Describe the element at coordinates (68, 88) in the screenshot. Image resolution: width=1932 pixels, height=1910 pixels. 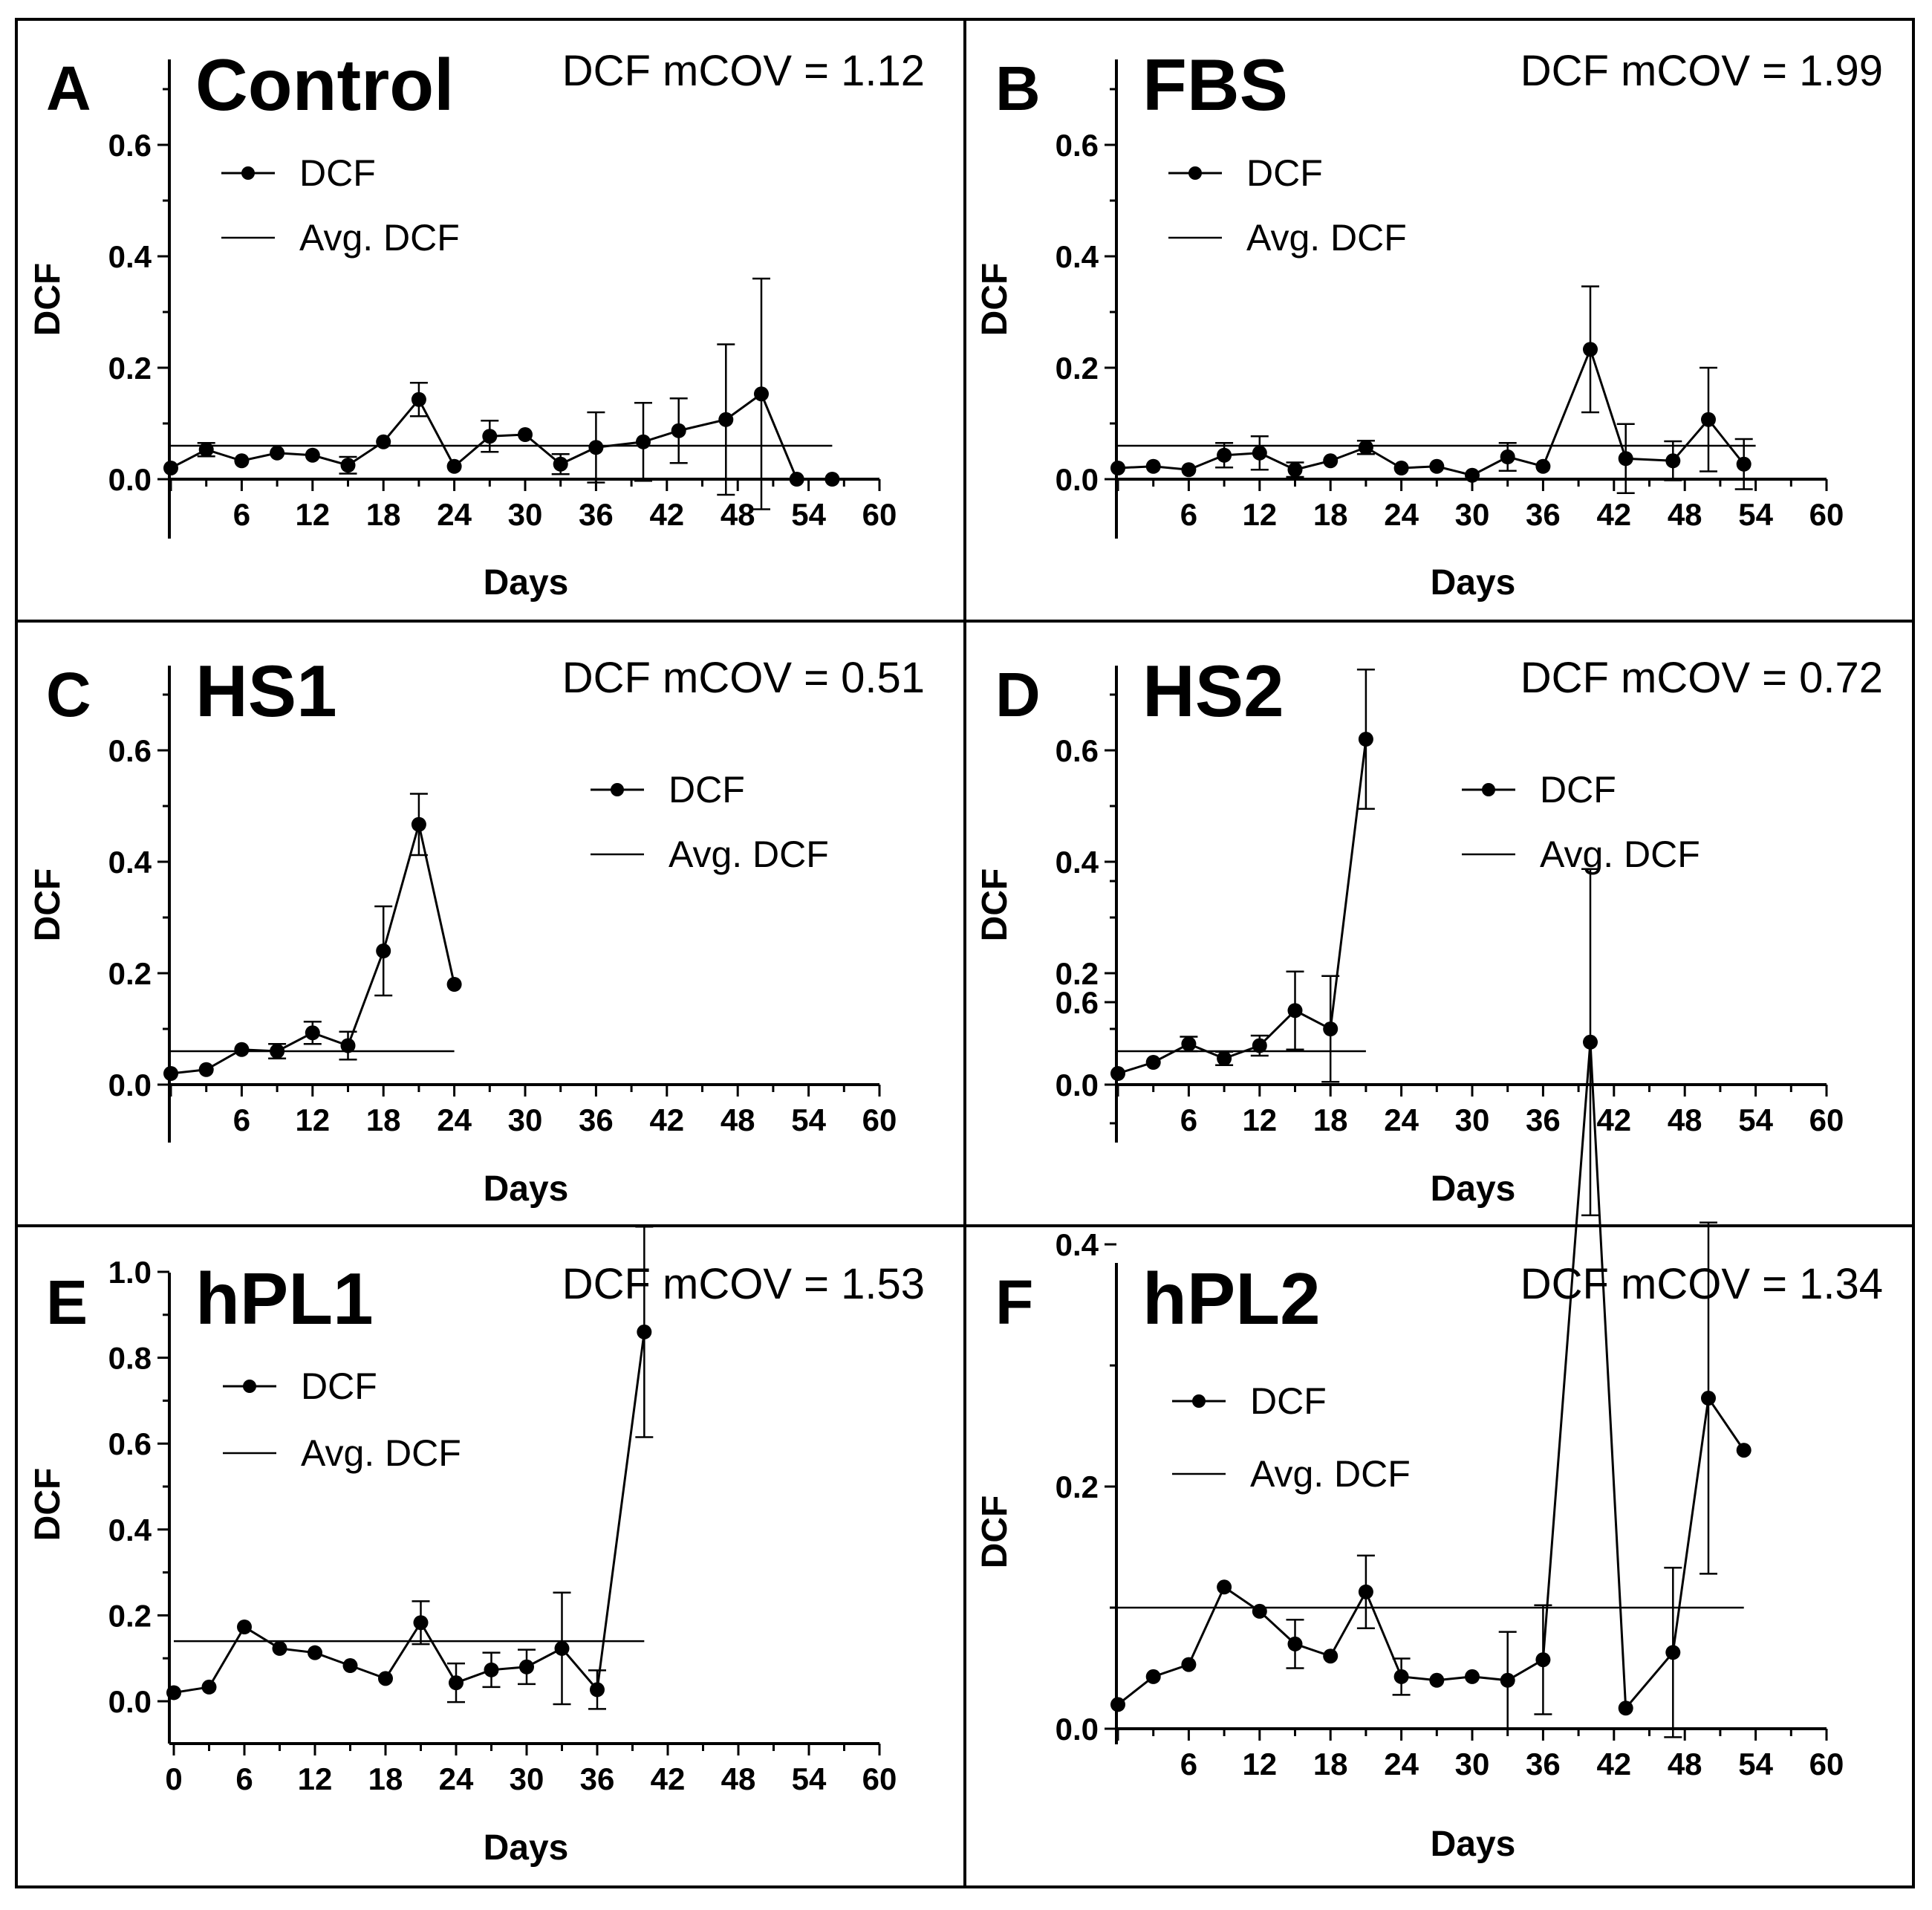
I see `panel-letter: A` at that location.